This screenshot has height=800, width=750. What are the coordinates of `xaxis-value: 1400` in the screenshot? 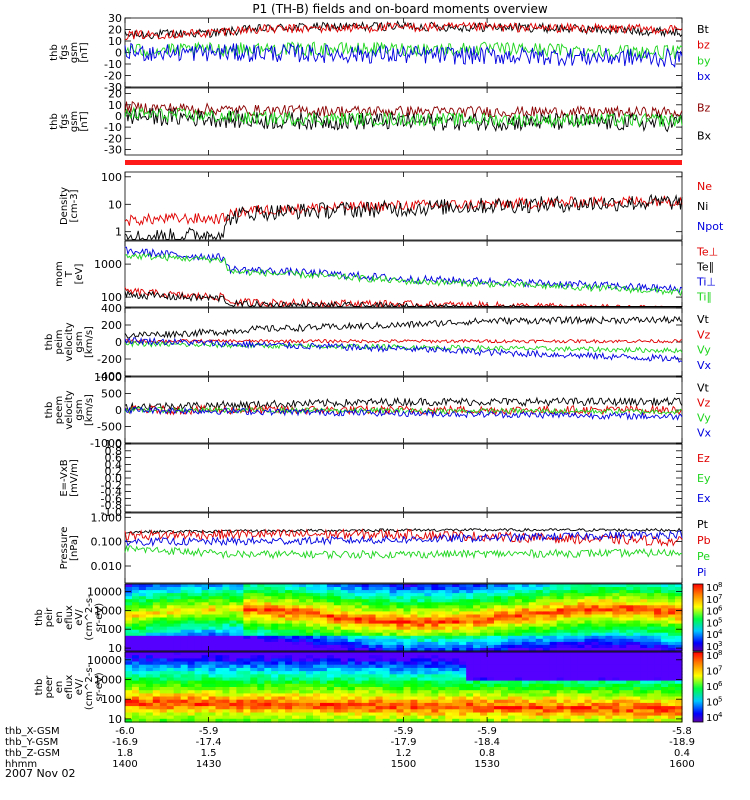 It's located at (124, 764).